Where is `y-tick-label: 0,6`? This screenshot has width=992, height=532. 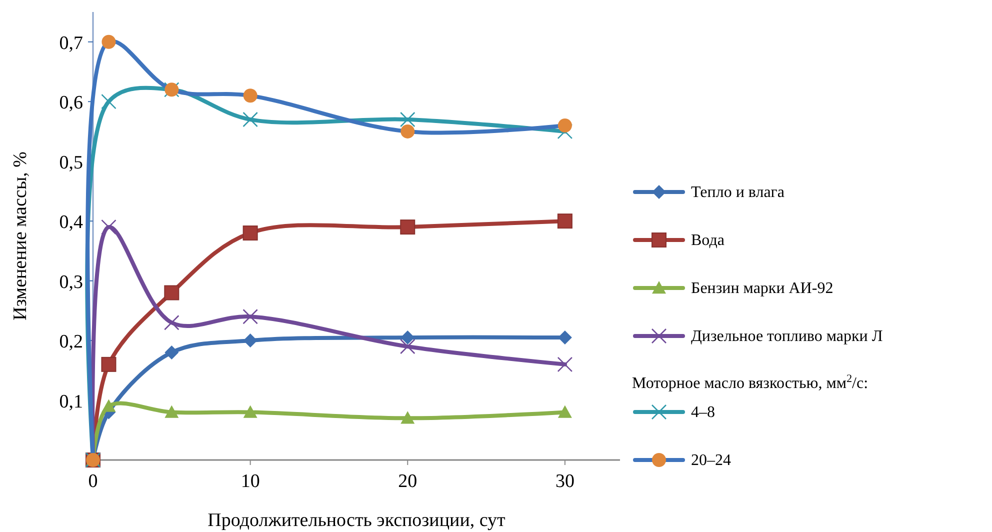
y-tick-label: 0,6 is located at coordinates (71, 103).